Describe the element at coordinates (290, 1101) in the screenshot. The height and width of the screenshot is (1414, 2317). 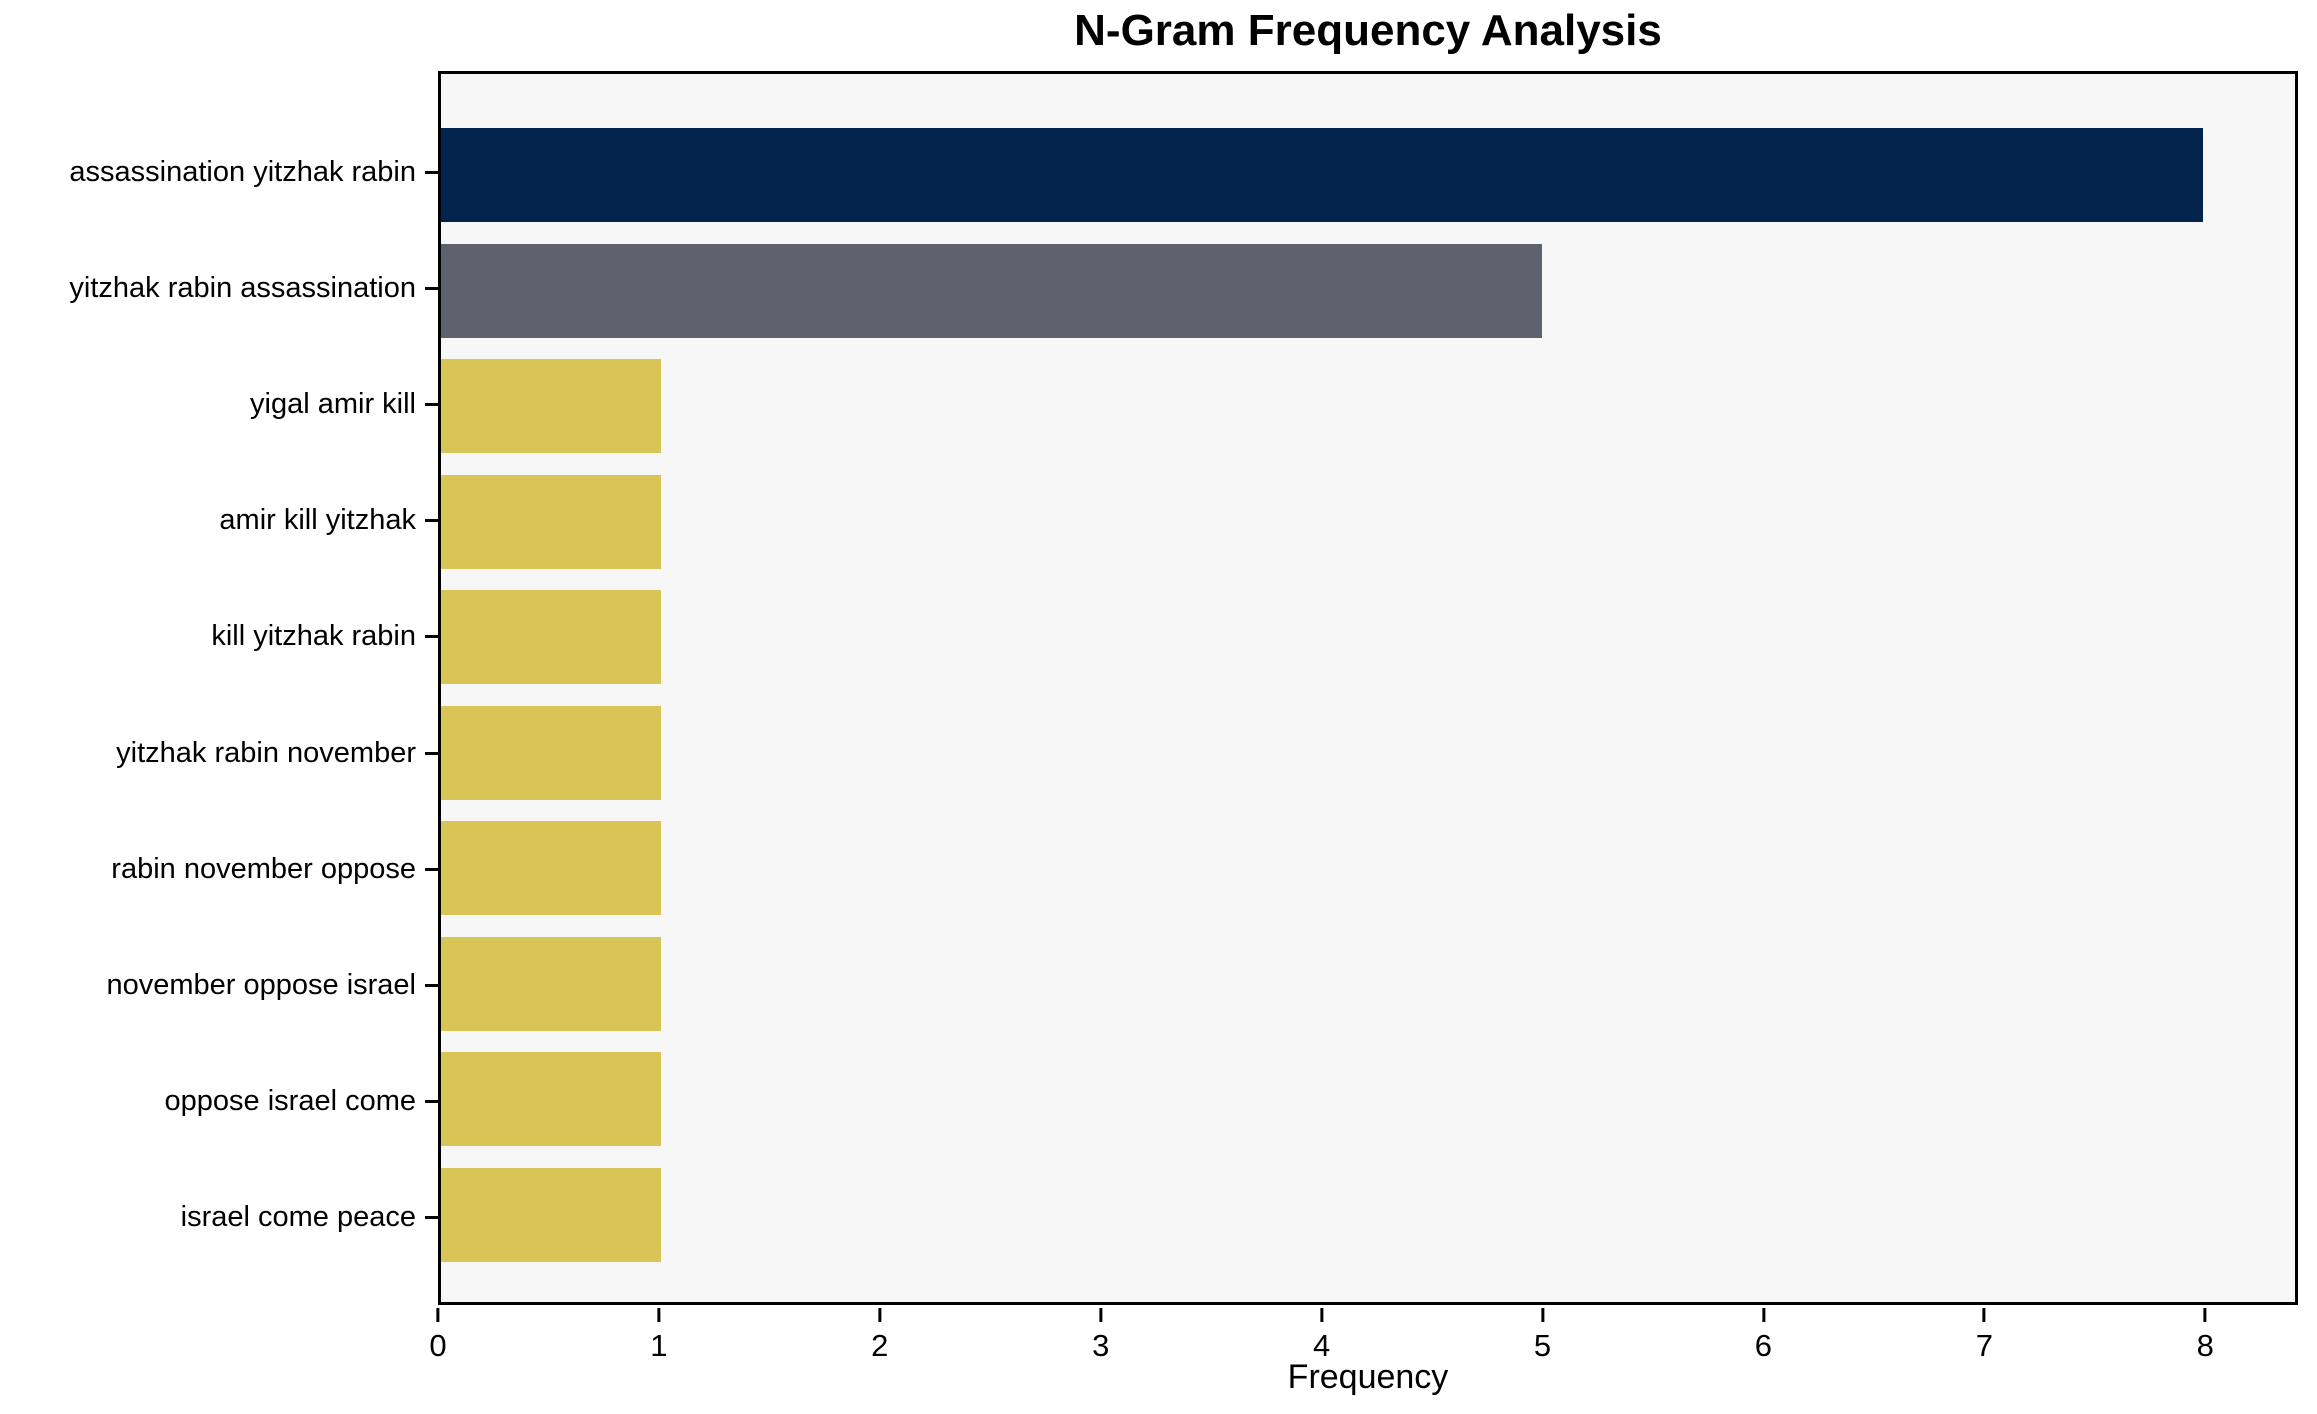
I see `y-tick-label: oppose israel come` at that location.